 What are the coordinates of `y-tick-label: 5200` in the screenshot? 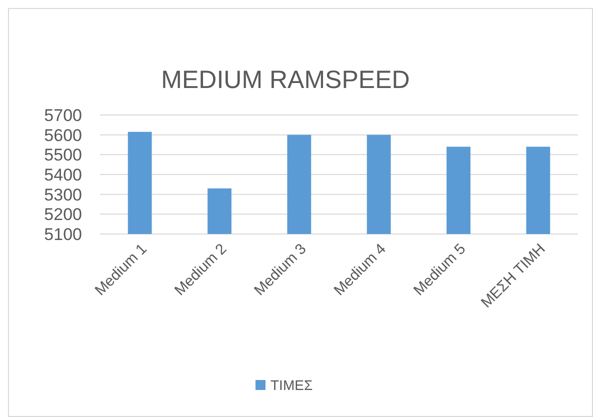 It's located at (63, 214).